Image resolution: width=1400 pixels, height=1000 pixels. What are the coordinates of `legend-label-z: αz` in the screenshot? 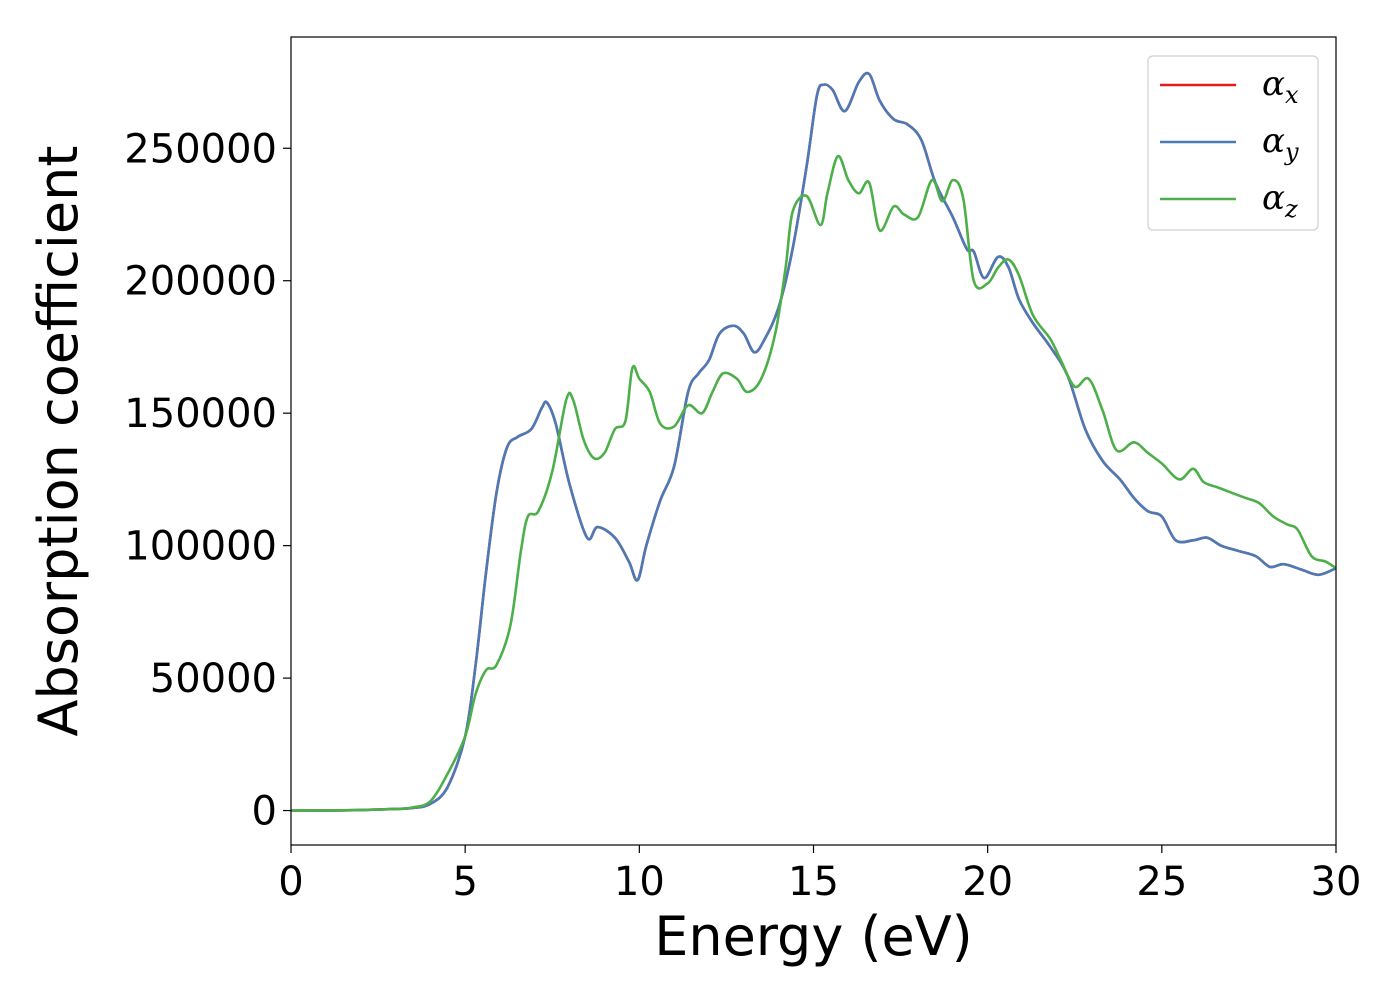 It's located at (1280, 200).